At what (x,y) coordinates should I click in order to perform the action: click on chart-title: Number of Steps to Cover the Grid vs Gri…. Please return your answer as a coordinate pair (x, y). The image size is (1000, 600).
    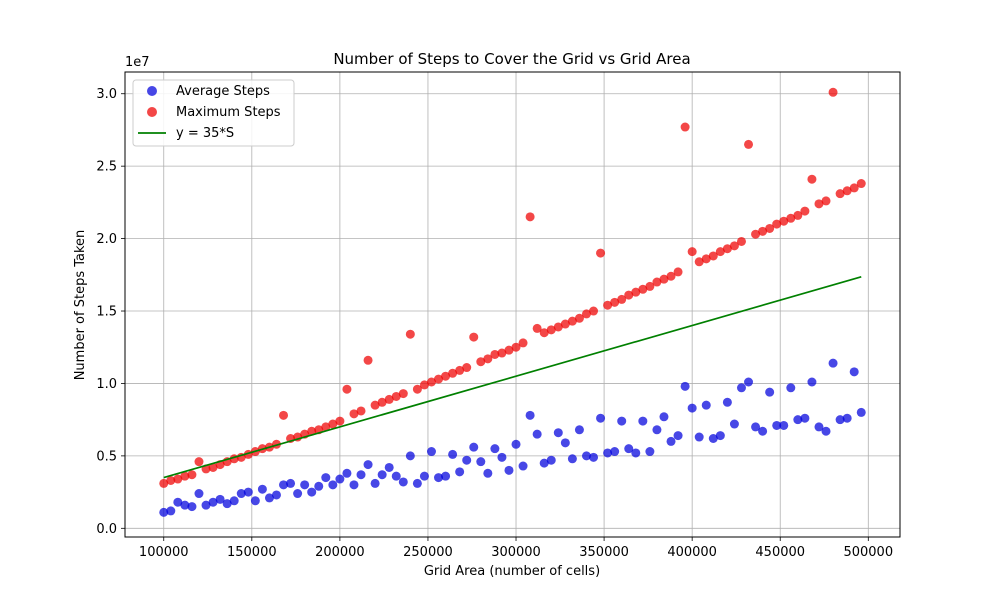
    Looking at the image, I should click on (511, 59).